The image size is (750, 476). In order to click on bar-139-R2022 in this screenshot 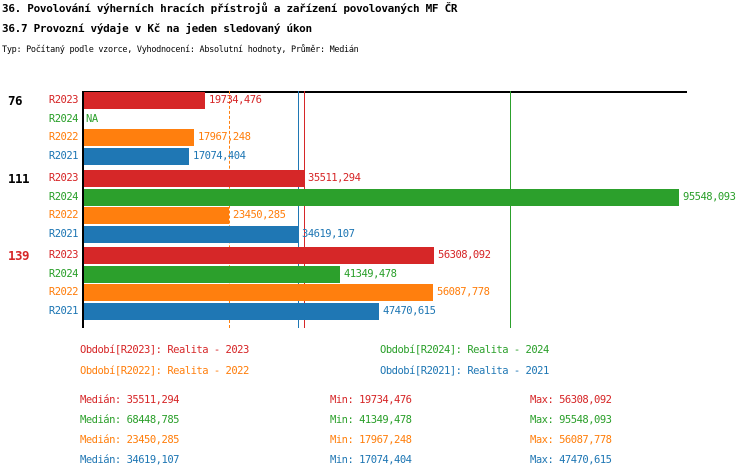, I will do `click(258, 292)`.